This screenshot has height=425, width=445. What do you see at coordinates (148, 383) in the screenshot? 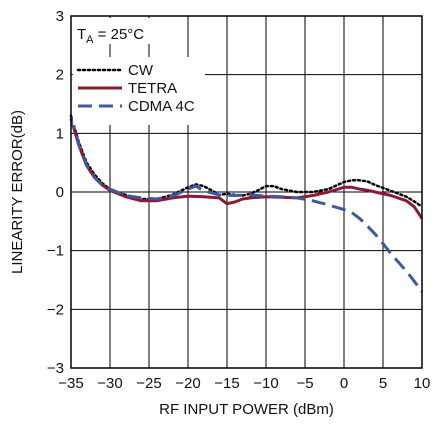
I see `x-tick-label: −25` at bounding box center [148, 383].